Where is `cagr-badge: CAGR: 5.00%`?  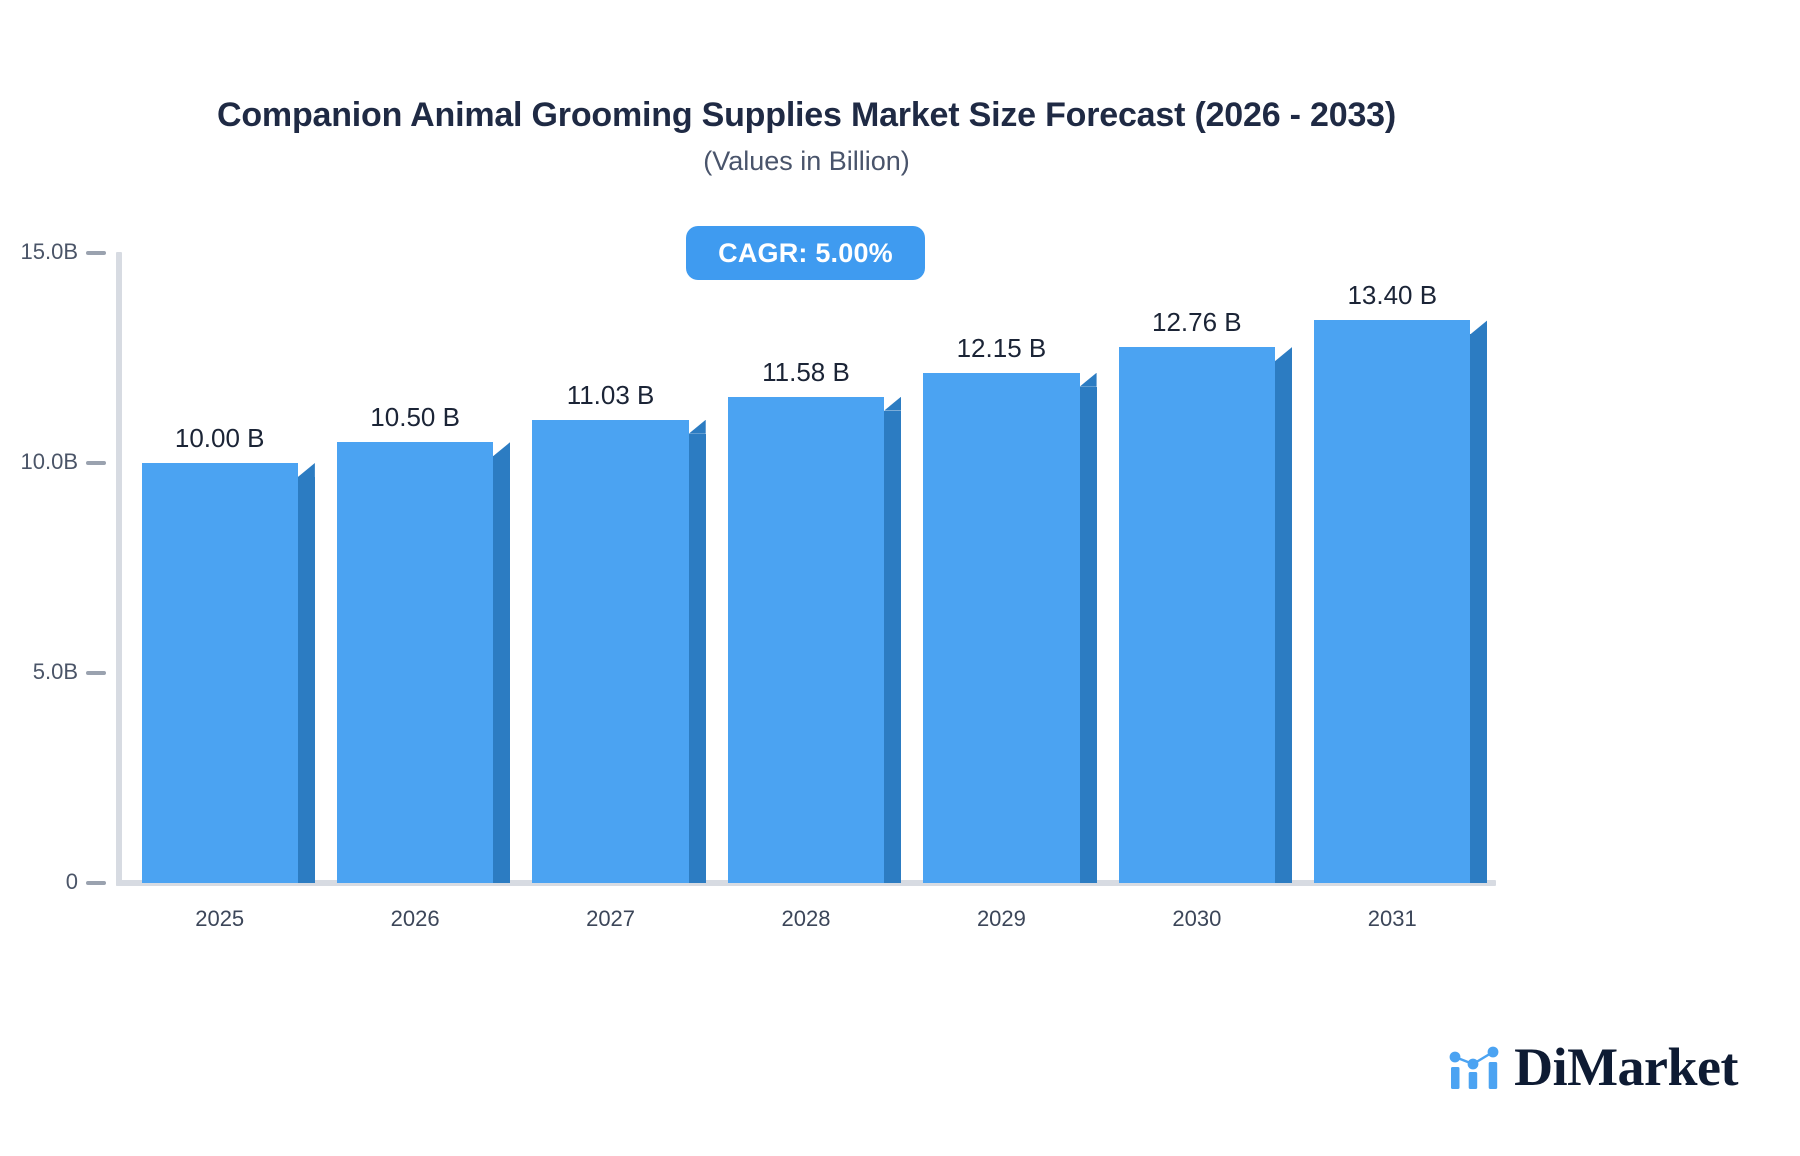
cagr-badge: CAGR: 5.00% is located at coordinates (805, 253).